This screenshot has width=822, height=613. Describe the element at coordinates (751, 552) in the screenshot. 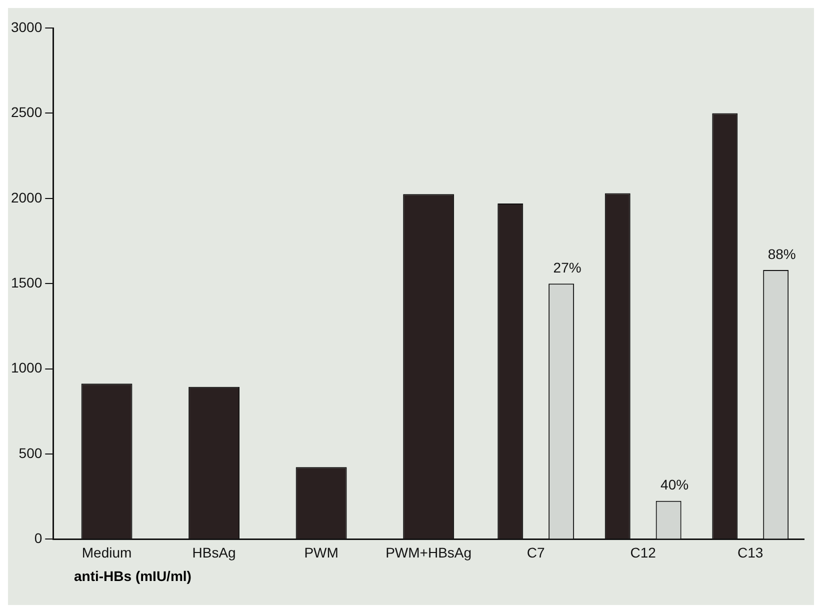

I see `x-tick-label: C13` at that location.